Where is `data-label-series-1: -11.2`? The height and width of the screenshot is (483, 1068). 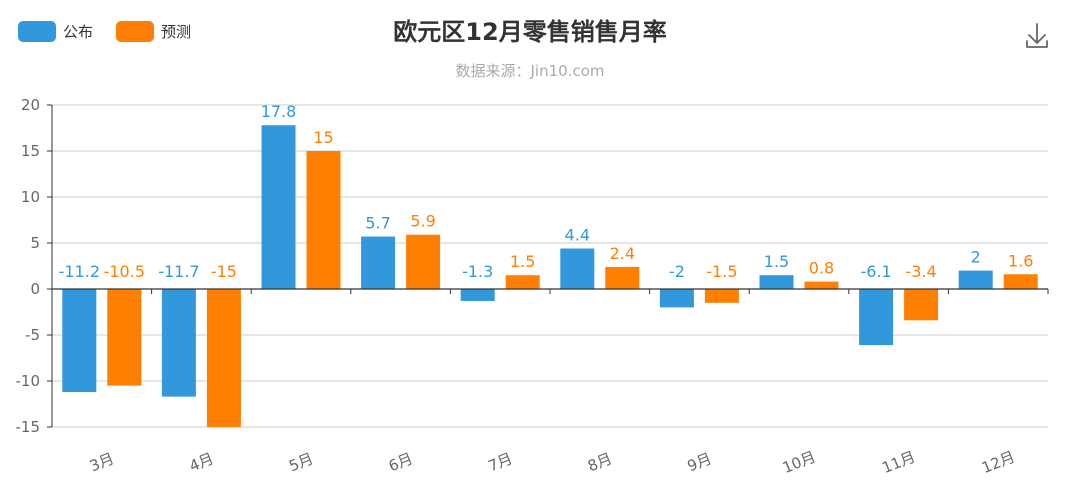 data-label-series-1: -11.2 is located at coordinates (79, 271).